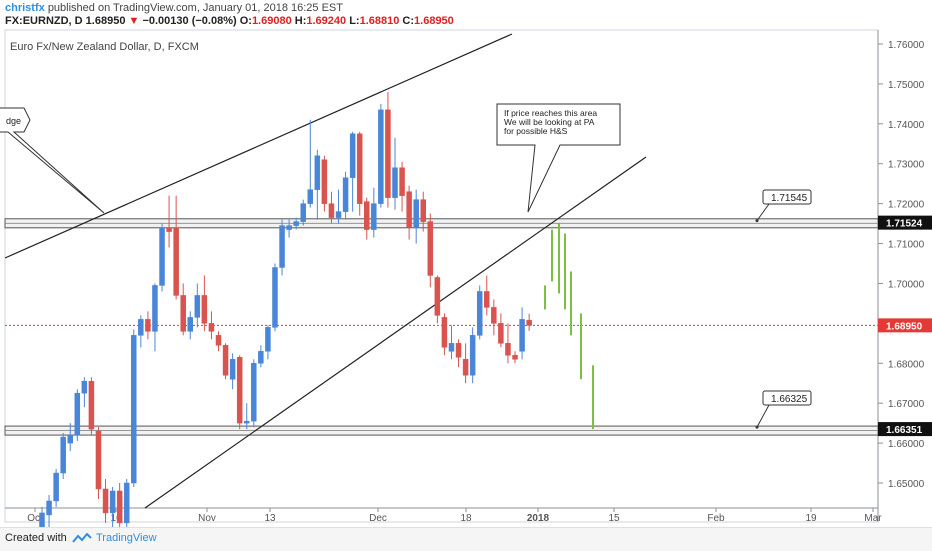 This screenshot has width=932, height=551. I want to click on high-label: H:, so click(300, 21).